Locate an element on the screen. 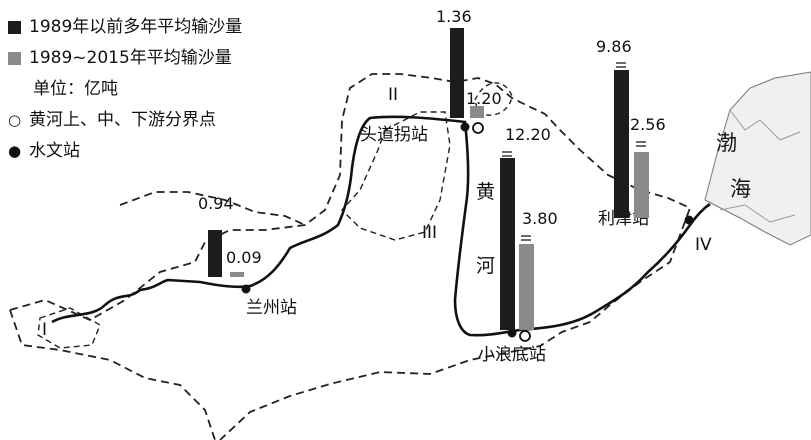  legend-row-pre-1989: 1989年以前多年平均输沙量 is located at coordinates (125, 27).